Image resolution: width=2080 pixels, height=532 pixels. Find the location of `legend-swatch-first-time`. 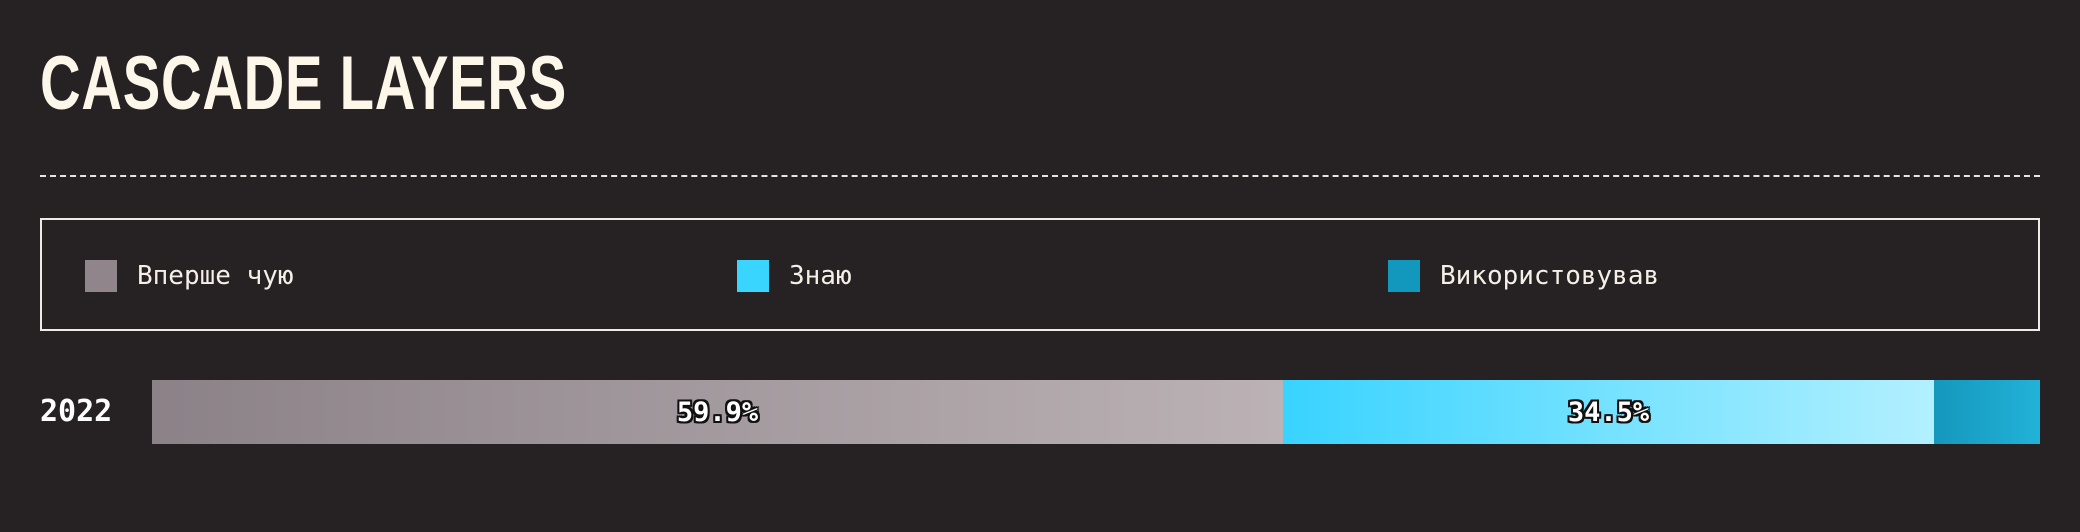

legend-swatch-first-time is located at coordinates (101, 276).